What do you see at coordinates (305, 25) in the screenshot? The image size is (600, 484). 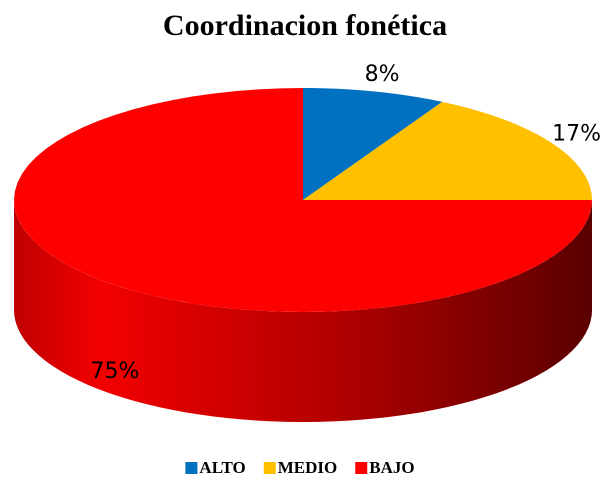 I see `chart-title: Coordinacion fonética` at bounding box center [305, 25].